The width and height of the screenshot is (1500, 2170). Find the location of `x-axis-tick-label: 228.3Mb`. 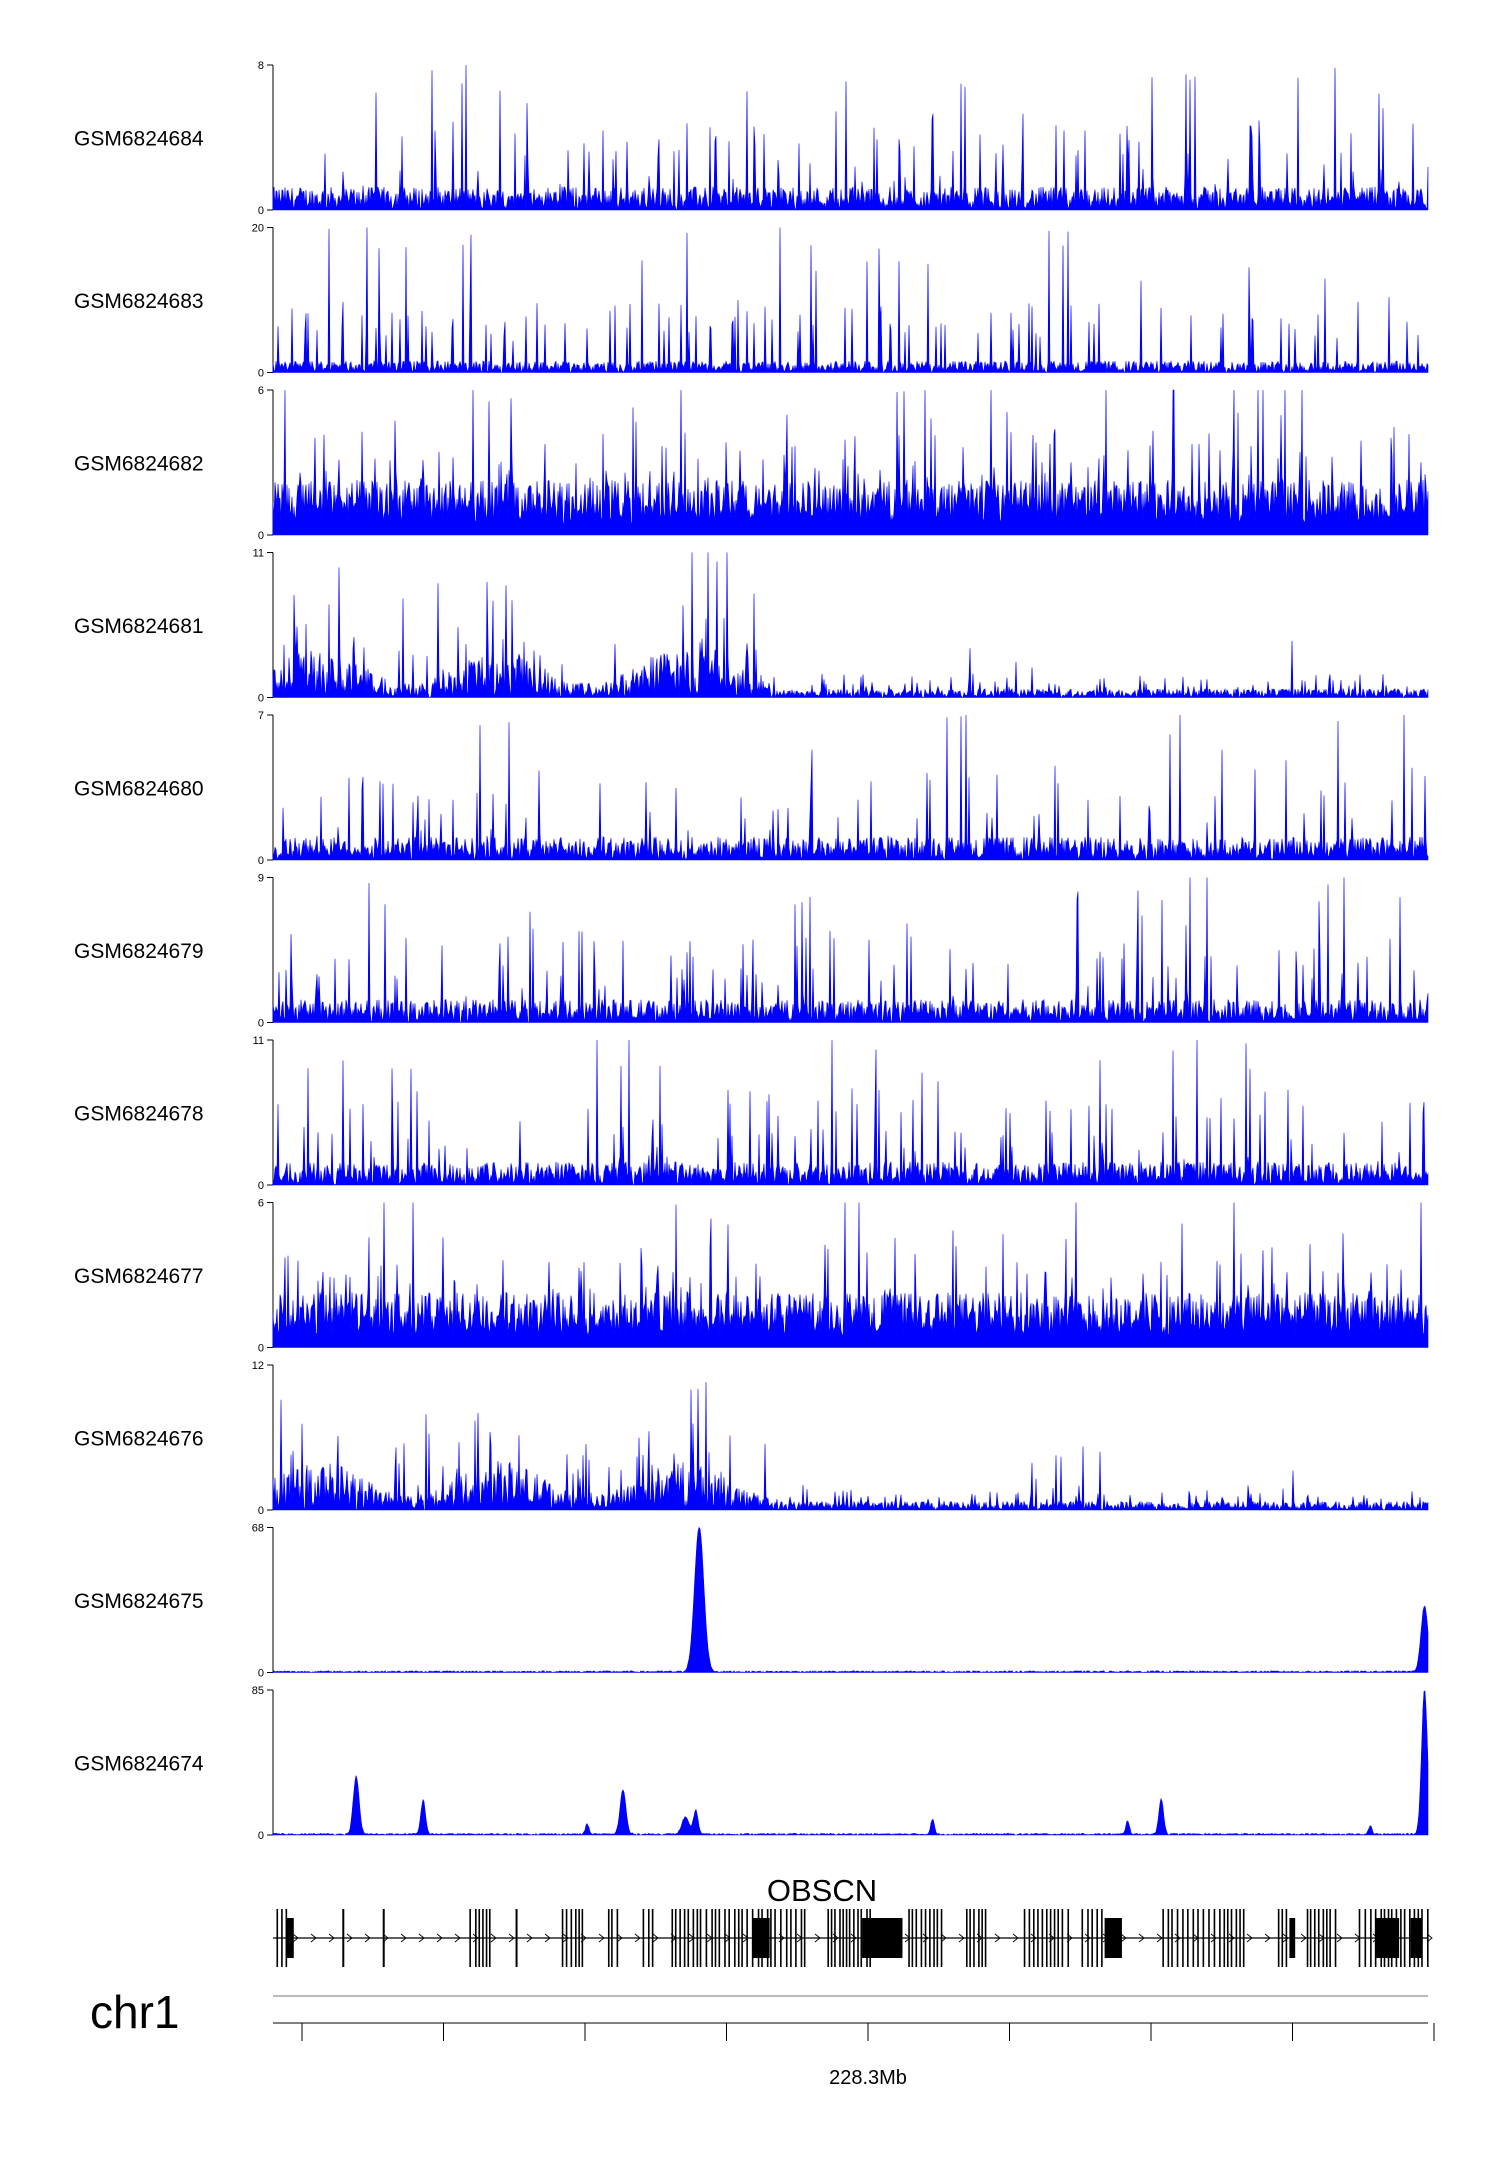

x-axis-tick-label: 228.3Mb is located at coordinates (868, 2078).